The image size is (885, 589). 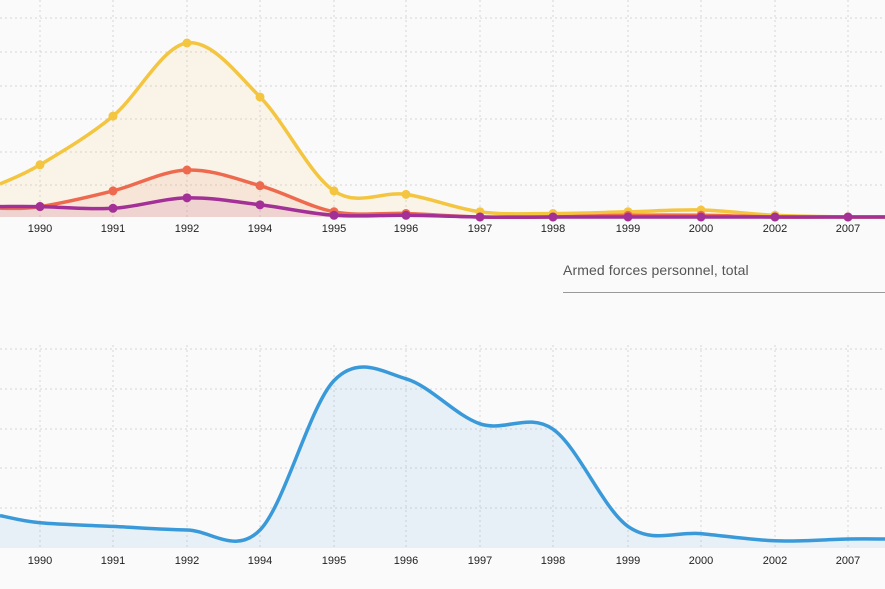 What do you see at coordinates (656, 270) in the screenshot?
I see `chart-title: Armed forces personnel, total` at bounding box center [656, 270].